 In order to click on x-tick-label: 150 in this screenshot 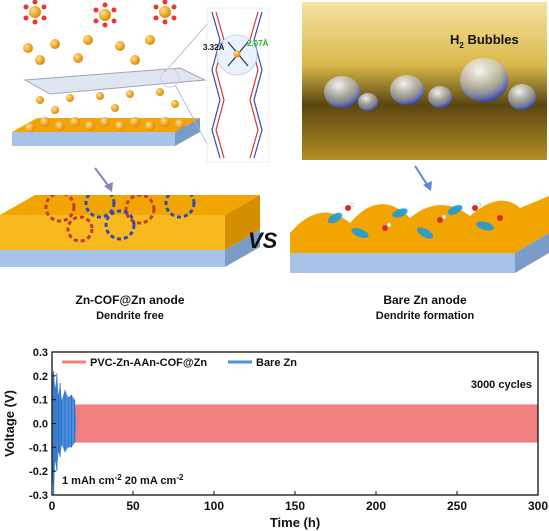, I will do `click(295, 506)`.